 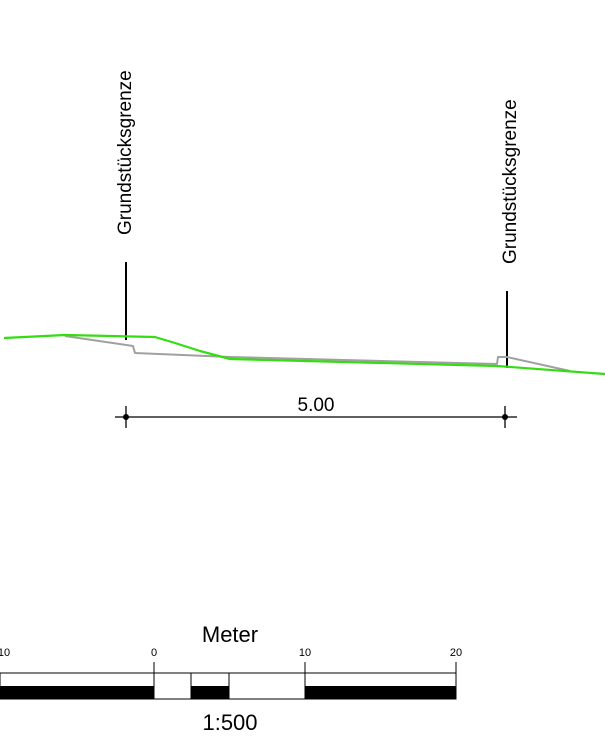 I want to click on scale-bar-title: Meter, so click(x=230, y=634).